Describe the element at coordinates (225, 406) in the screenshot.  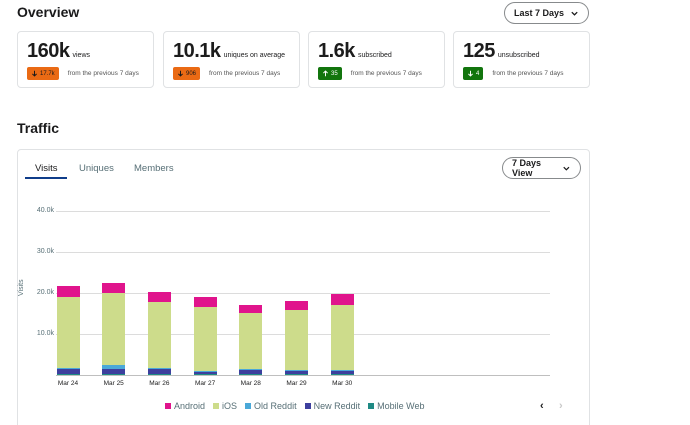
I see `legend-item: iOS` at that location.